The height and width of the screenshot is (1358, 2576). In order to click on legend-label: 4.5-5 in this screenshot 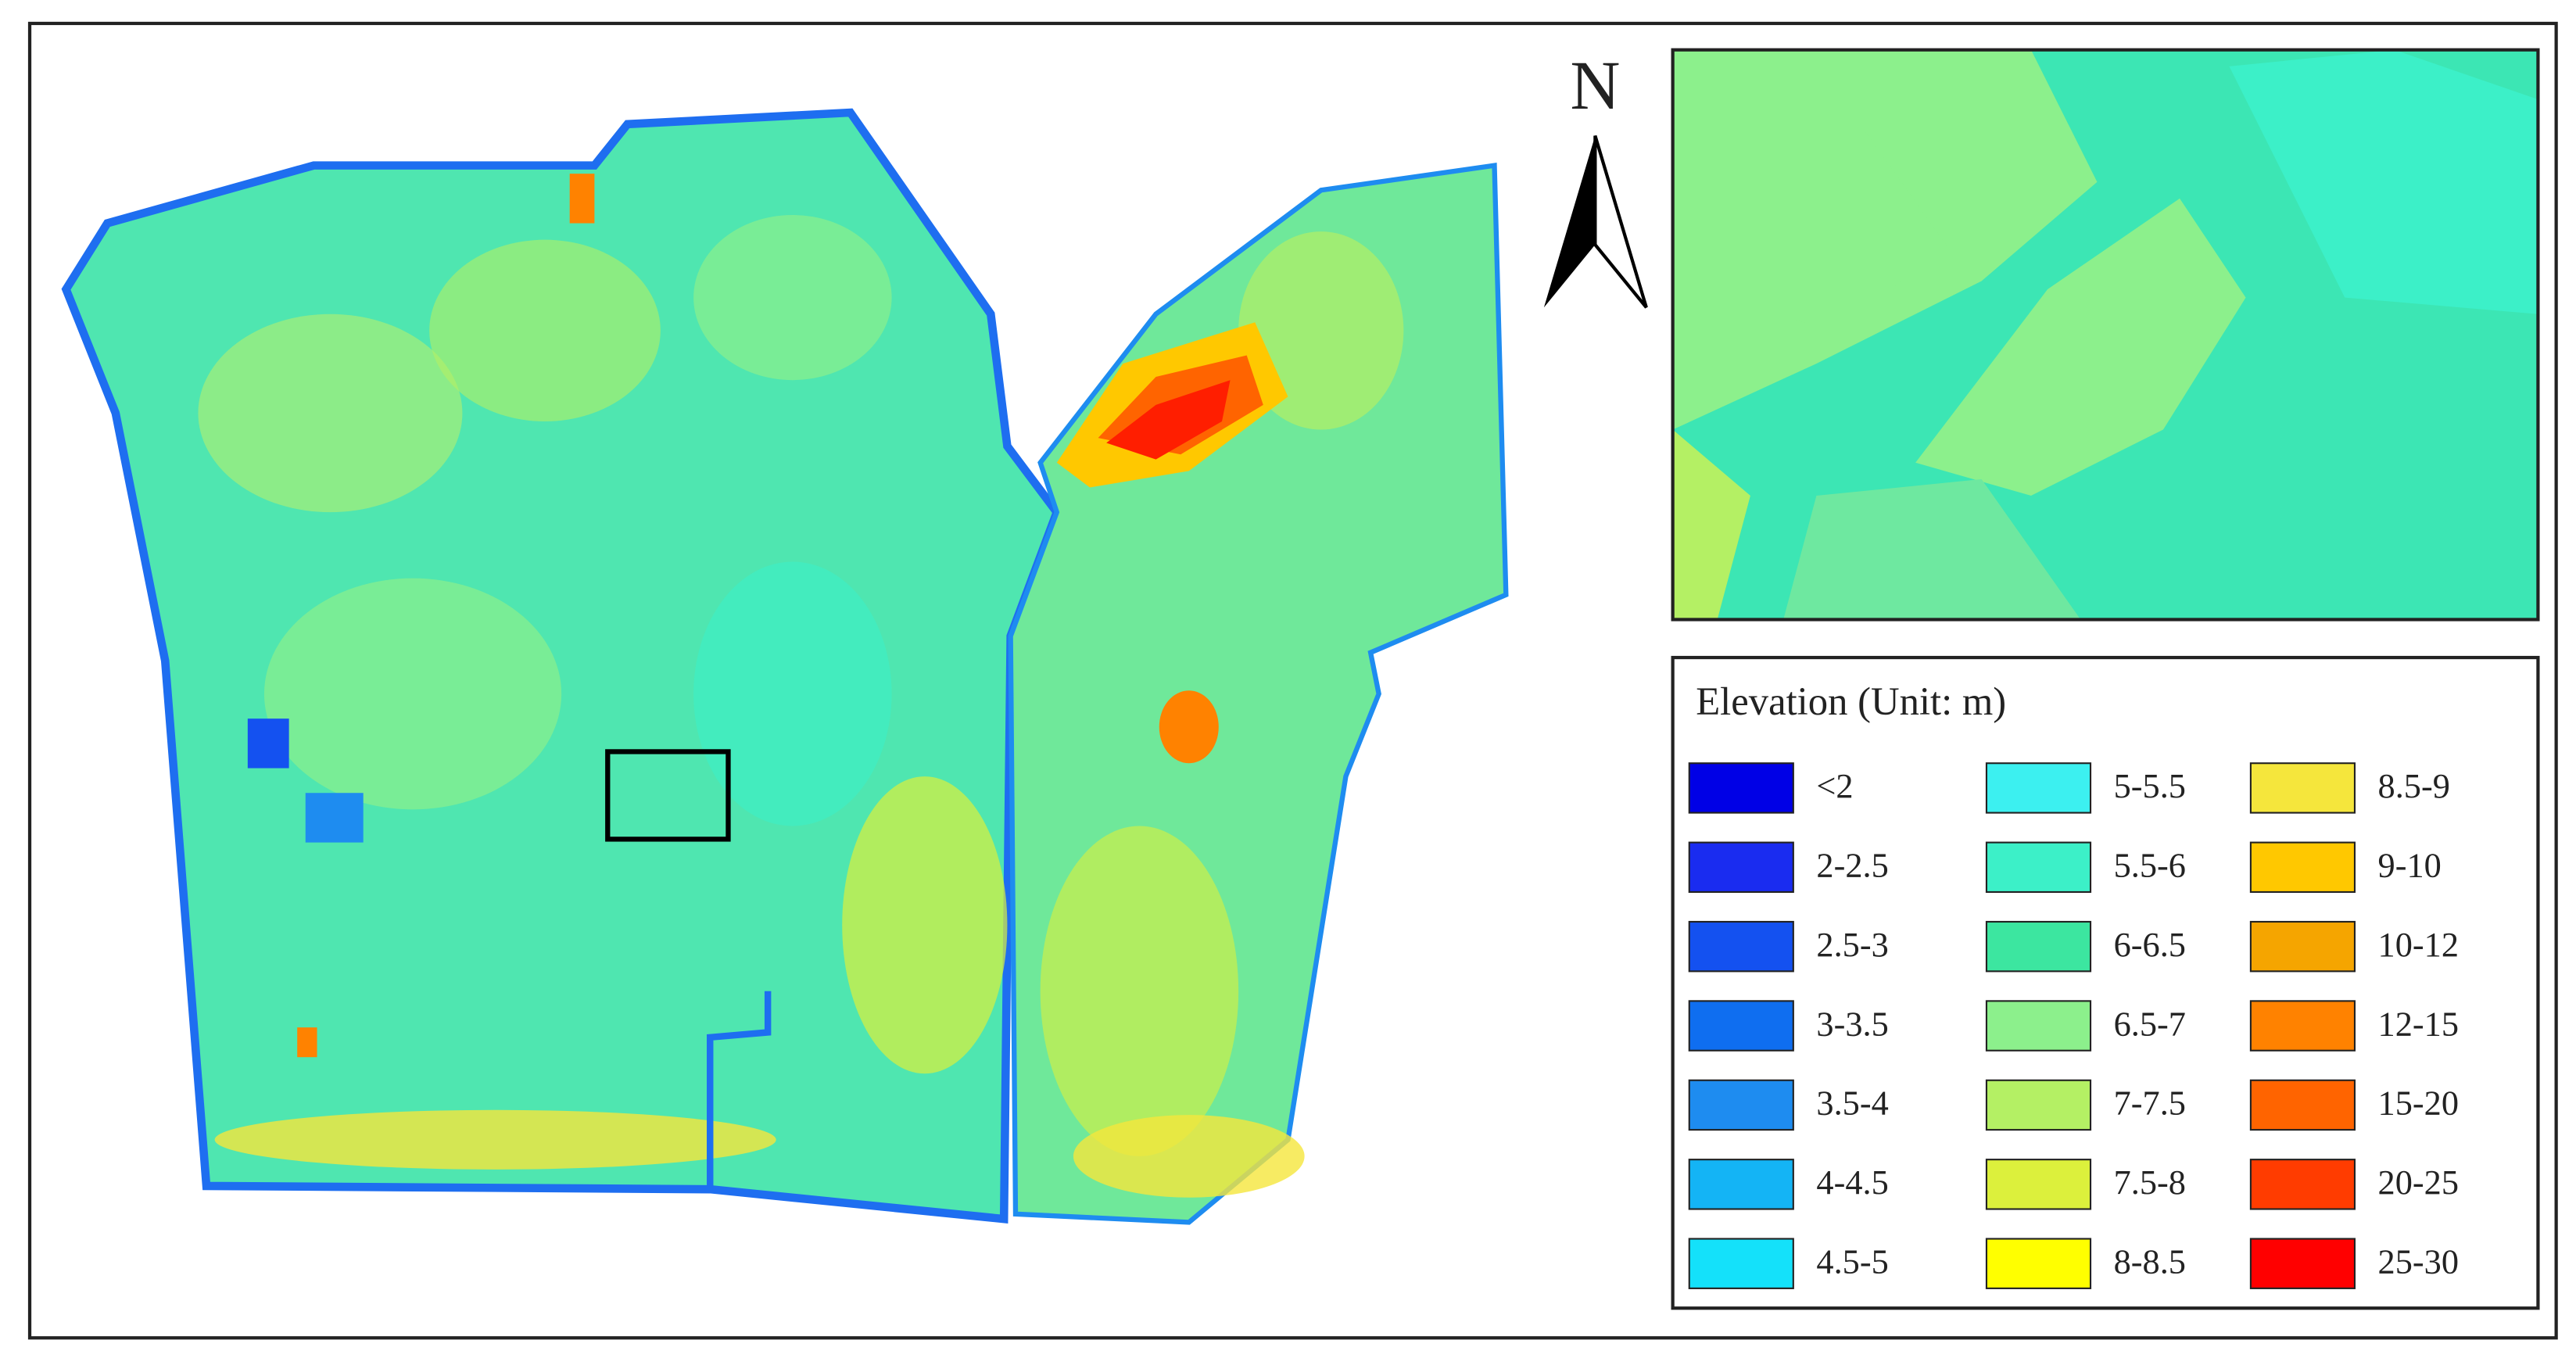, I will do `click(1852, 1261)`.